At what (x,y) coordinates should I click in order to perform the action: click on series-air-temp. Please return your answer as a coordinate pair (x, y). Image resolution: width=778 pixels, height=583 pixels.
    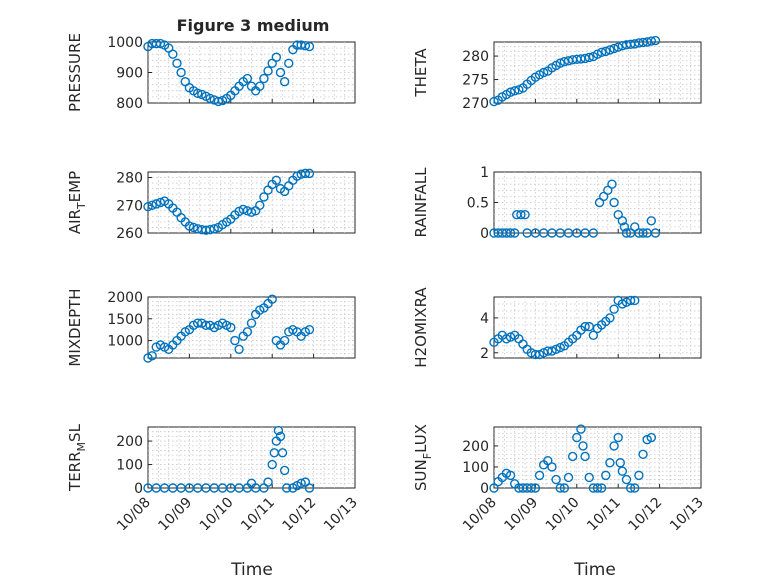
    Looking at the image, I should click on (229, 201).